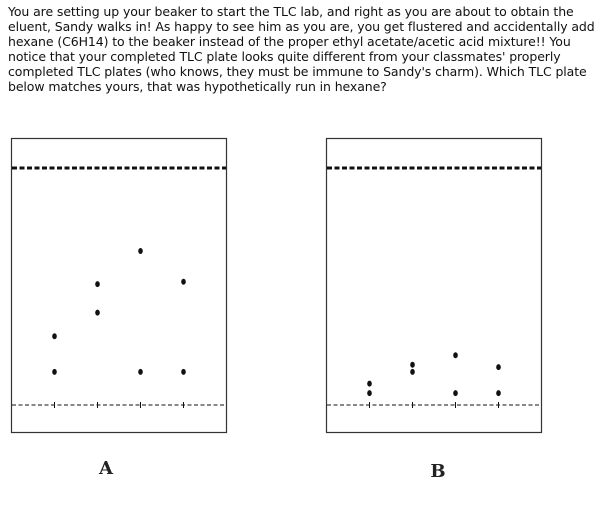 Image resolution: width=616 pixels, height=505 pixels. What do you see at coordinates (106, 468) in the screenshot?
I see `plate-a-label: A` at bounding box center [106, 468].